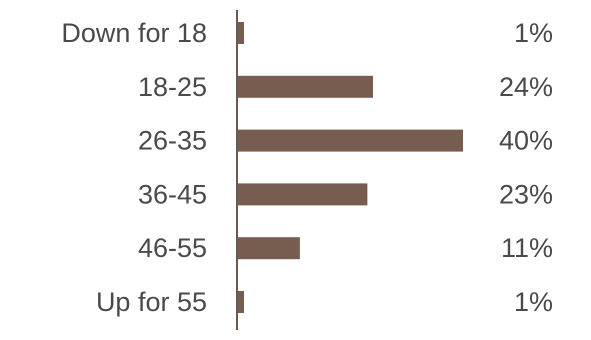 The width and height of the screenshot is (591, 340). I want to click on category-label-1: 18-25, so click(172, 87).